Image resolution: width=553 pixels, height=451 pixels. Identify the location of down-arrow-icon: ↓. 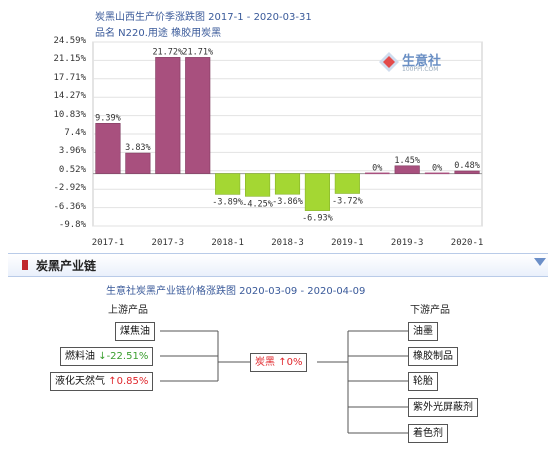
(102, 356).